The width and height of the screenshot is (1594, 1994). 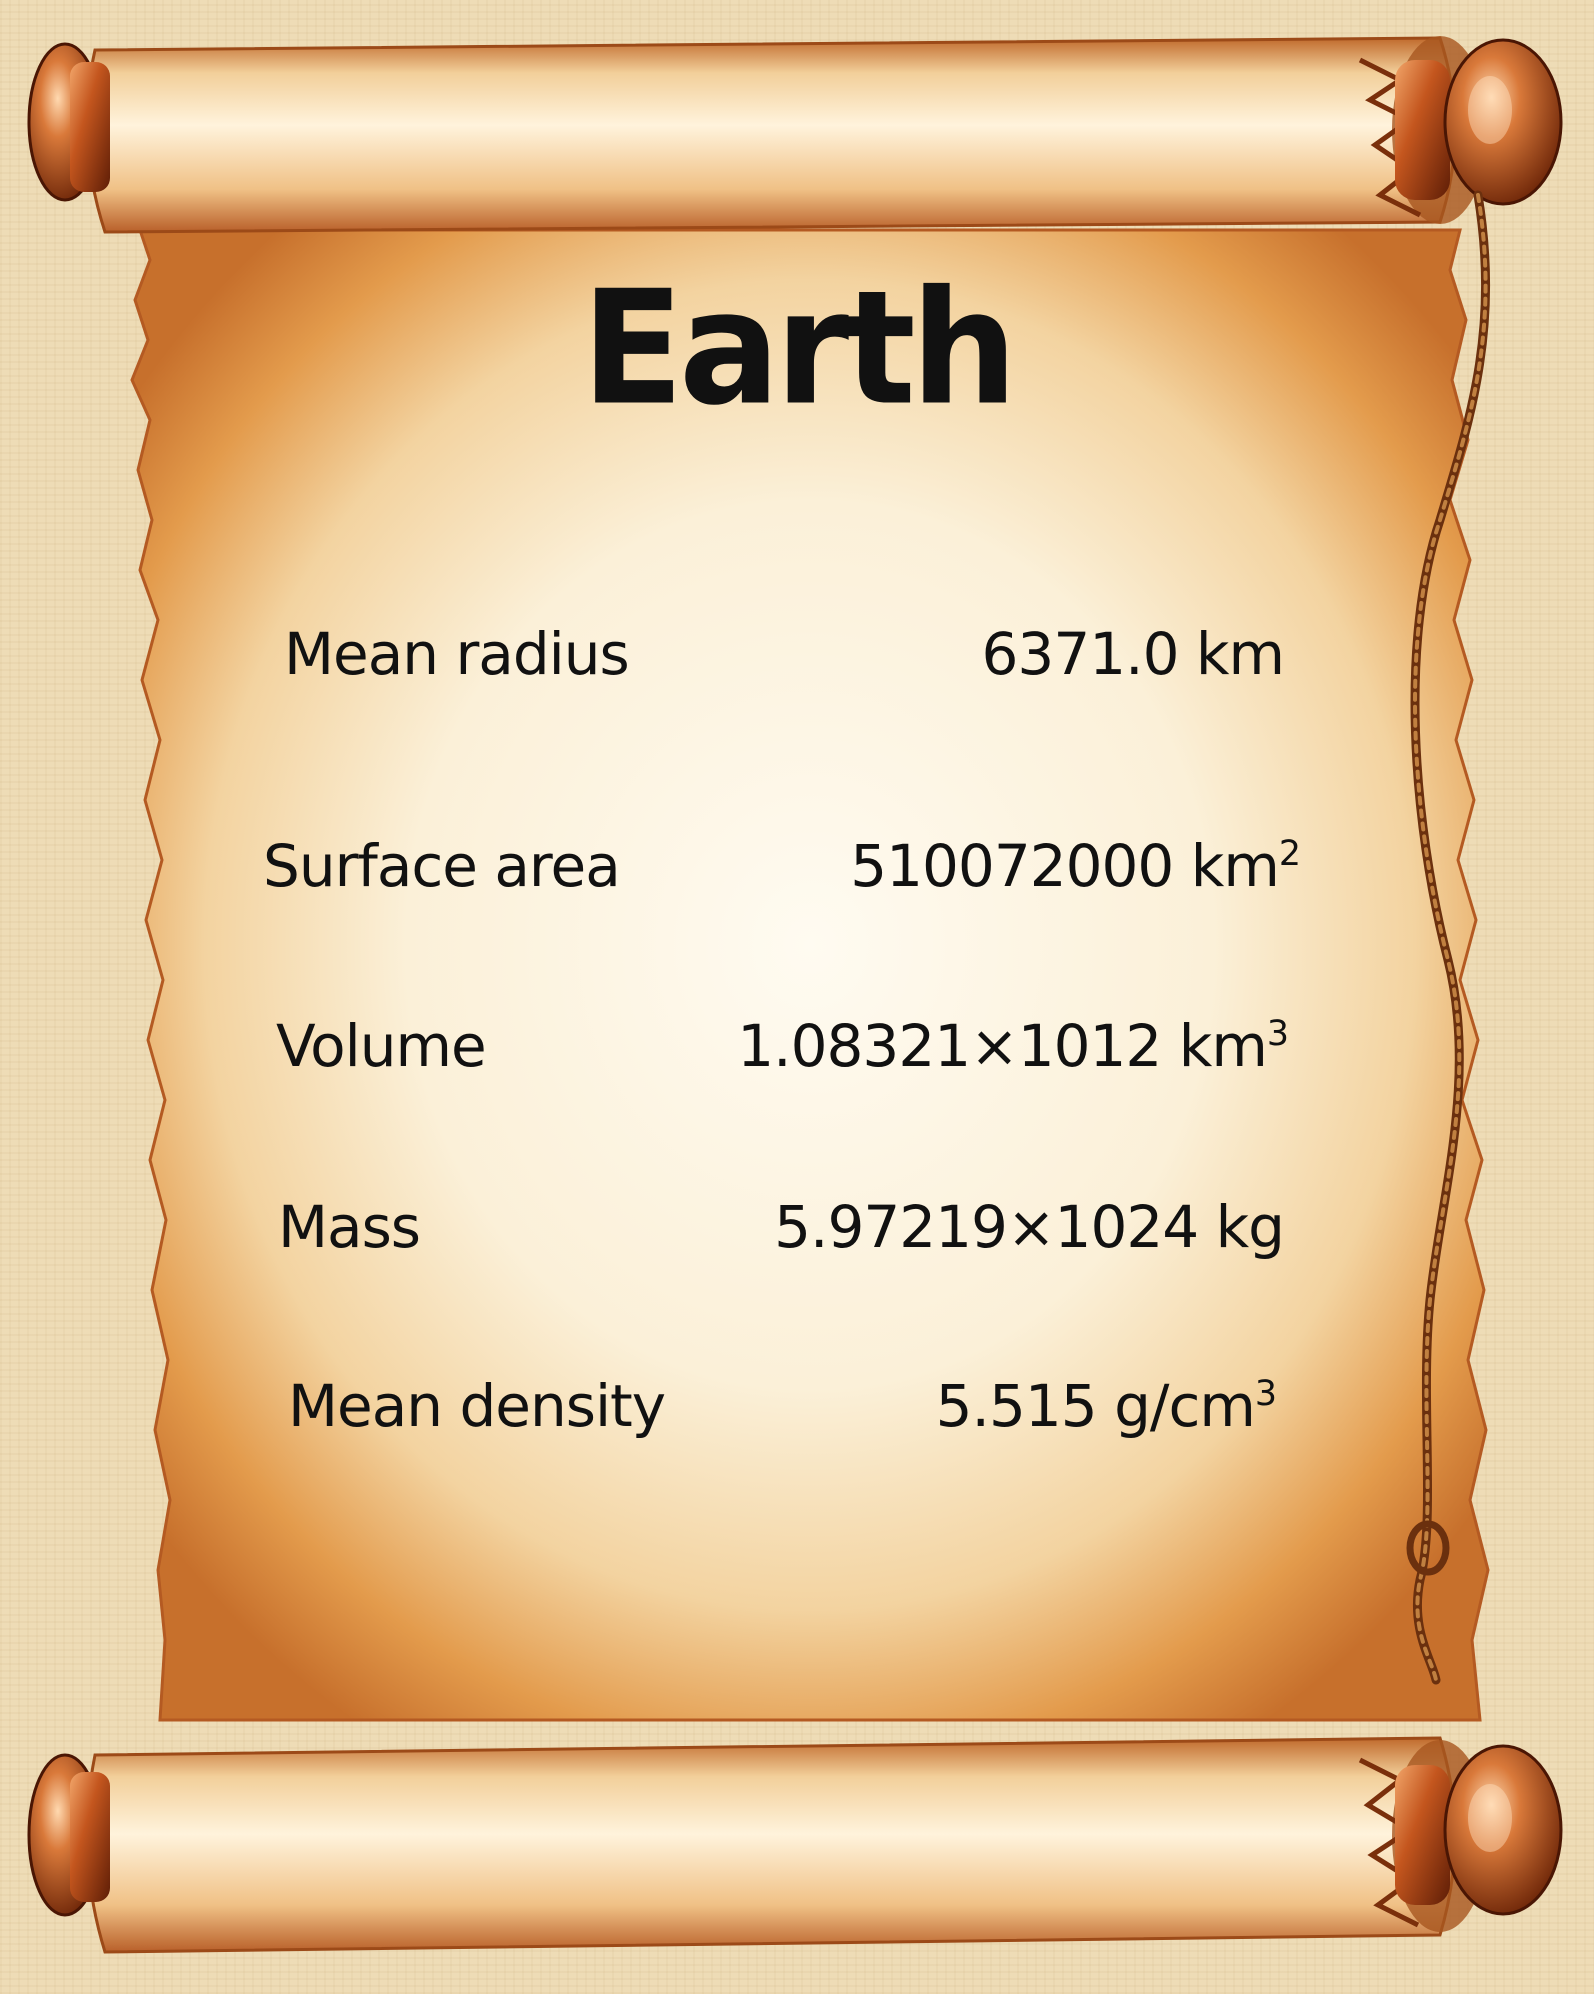 I want to click on bottom-scroll-roll, so click(x=795, y=1845).